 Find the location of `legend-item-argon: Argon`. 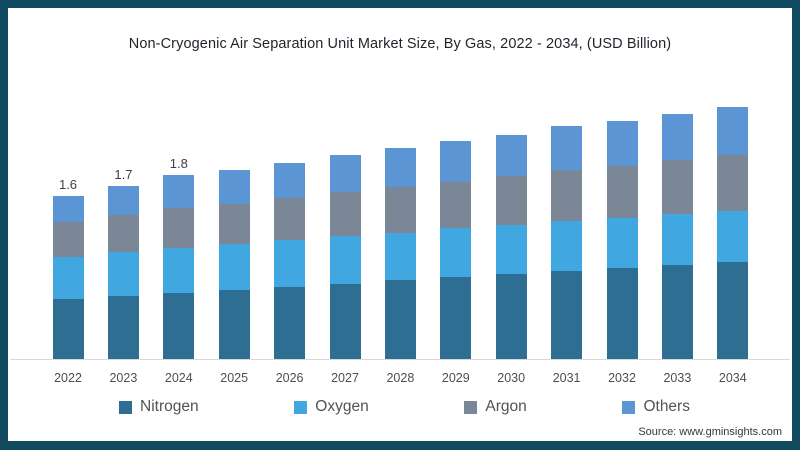

legend-item-argon: Argon is located at coordinates (495, 407).